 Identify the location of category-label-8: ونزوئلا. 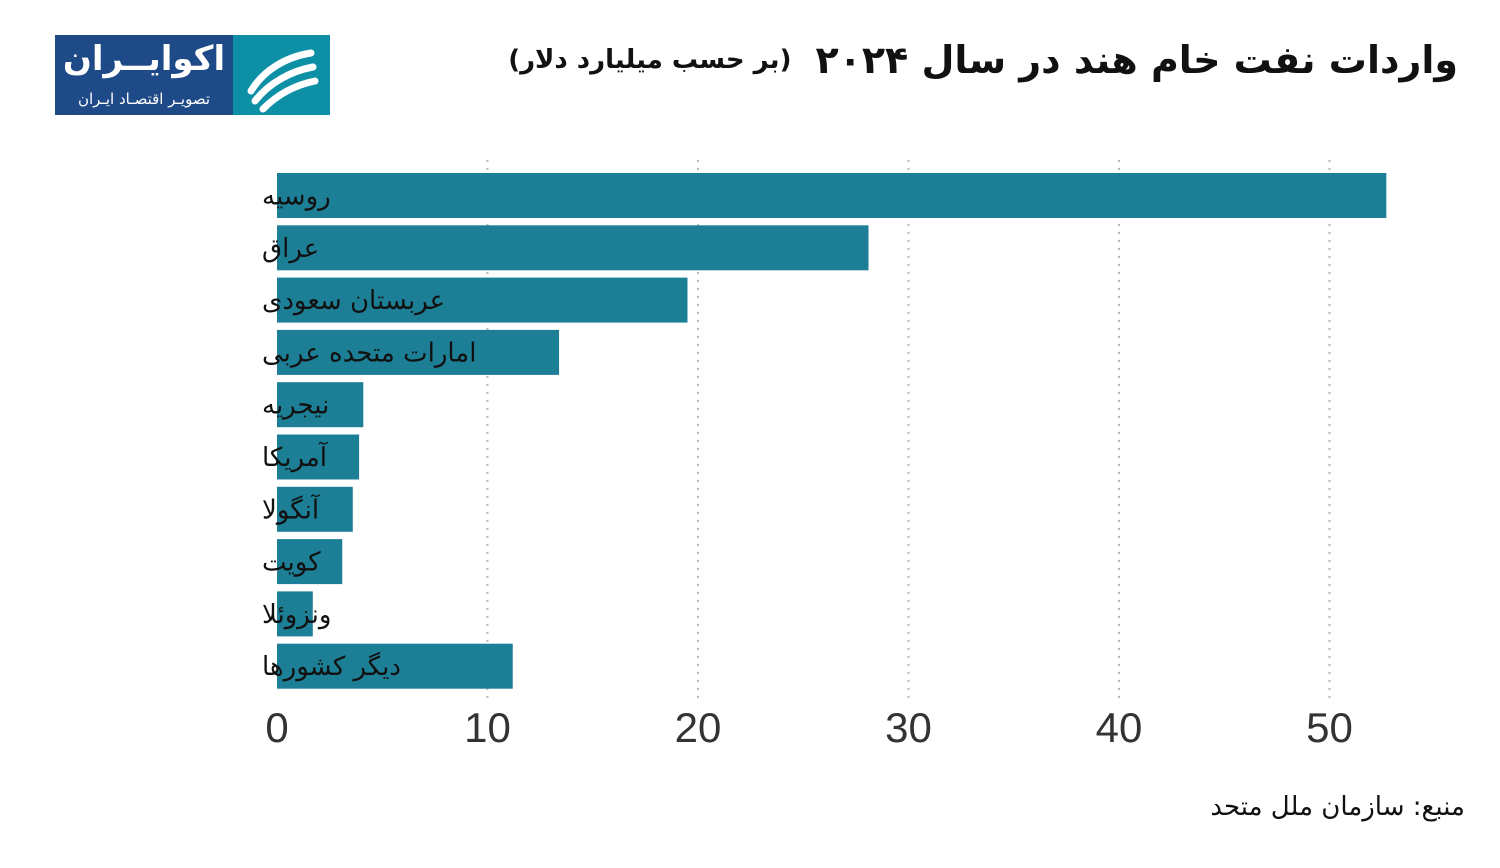
(296, 615).